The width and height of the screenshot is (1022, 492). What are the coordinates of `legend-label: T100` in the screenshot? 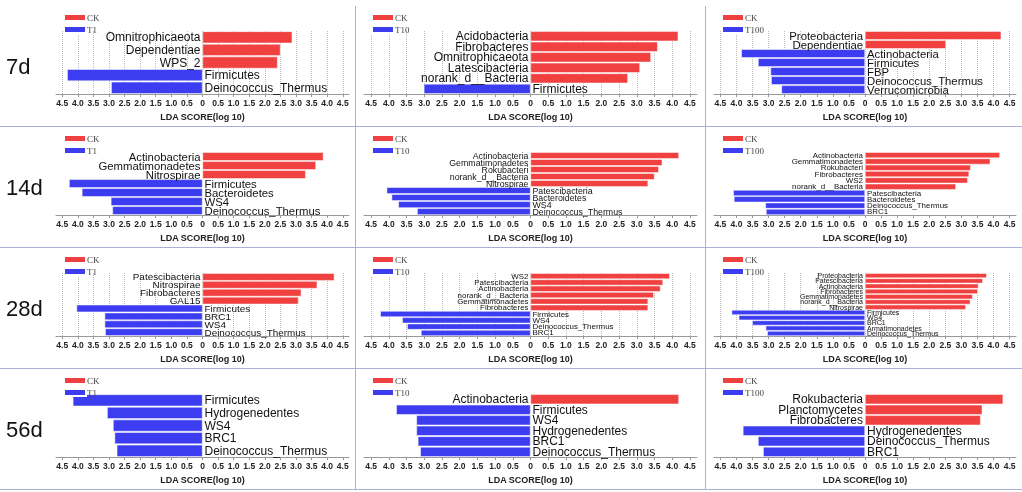 It's located at (755, 150).